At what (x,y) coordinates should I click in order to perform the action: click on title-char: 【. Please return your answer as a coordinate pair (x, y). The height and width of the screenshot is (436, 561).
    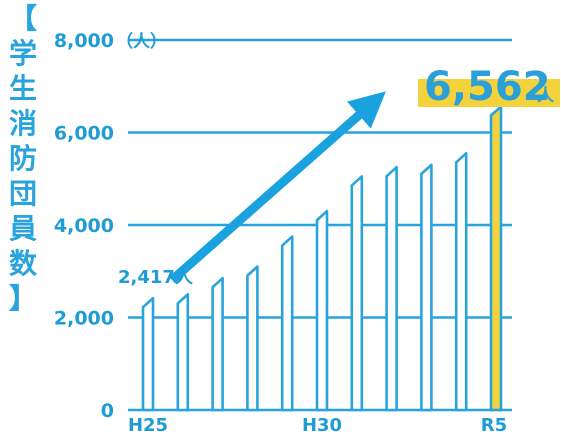
    Looking at the image, I should click on (23, 18).